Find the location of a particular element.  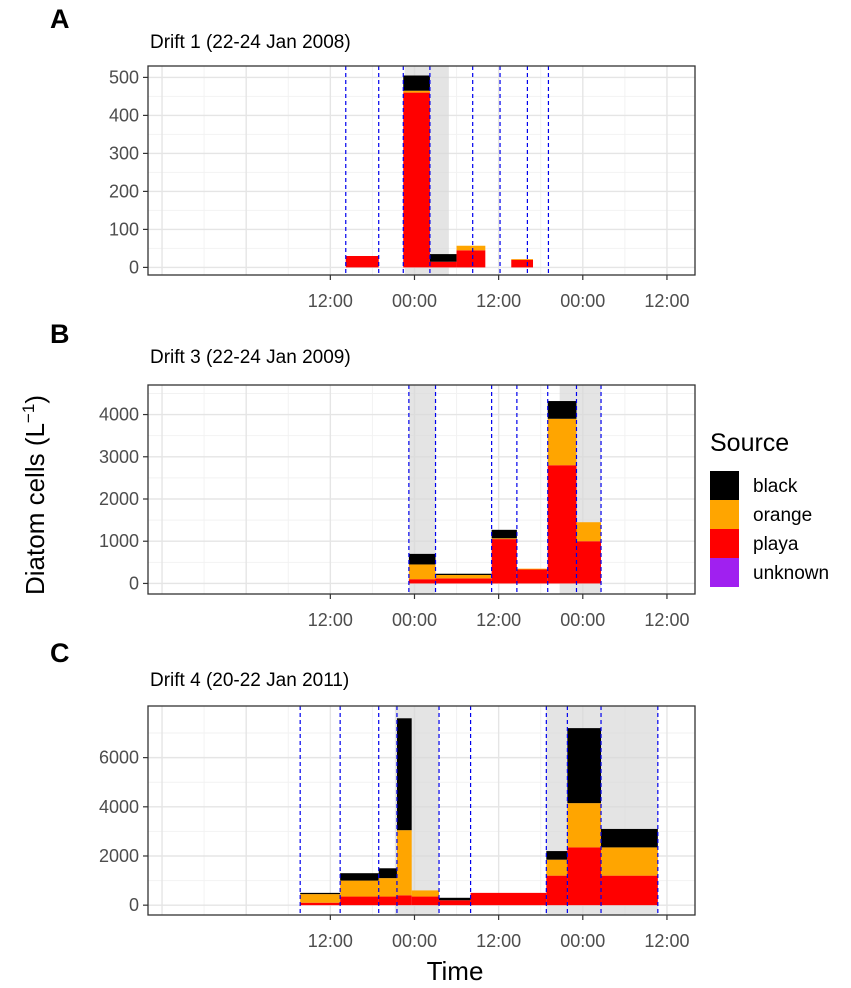

y-tick-label: 6000 is located at coordinates (119, 758).